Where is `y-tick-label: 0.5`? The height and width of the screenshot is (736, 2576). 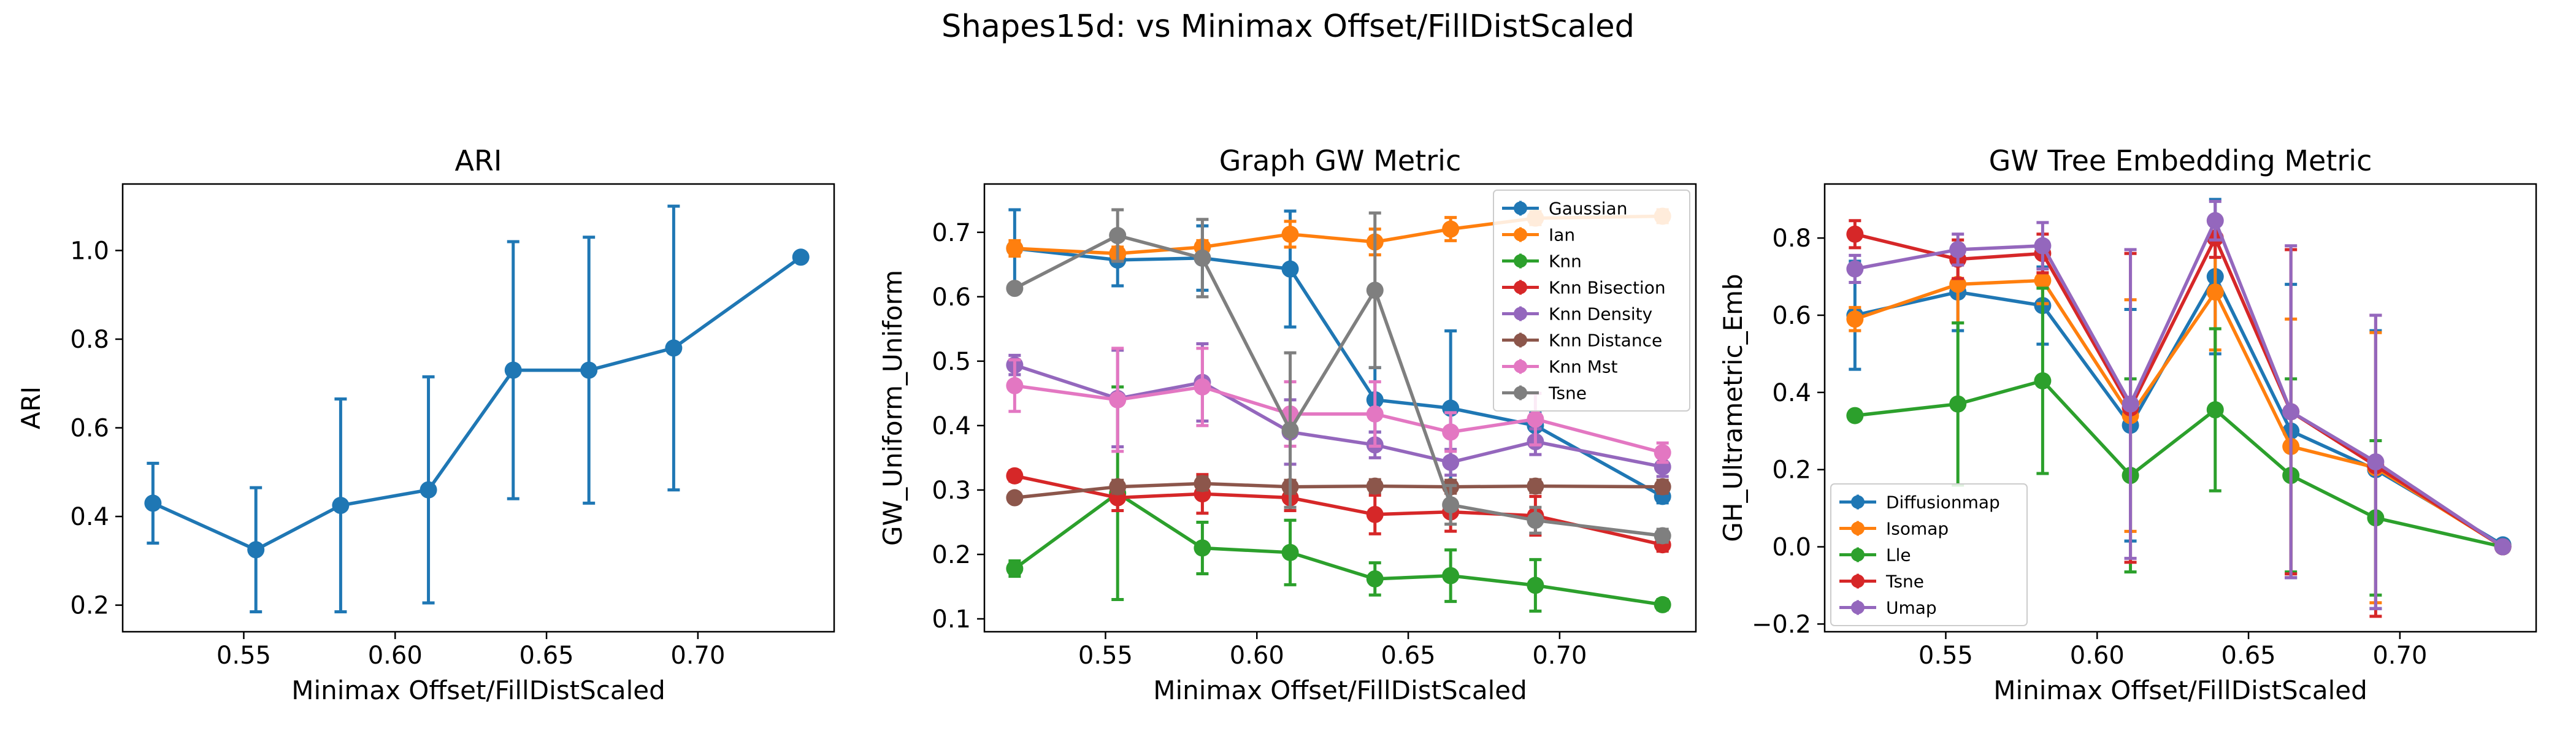
y-tick-label: 0.5 is located at coordinates (951, 362).